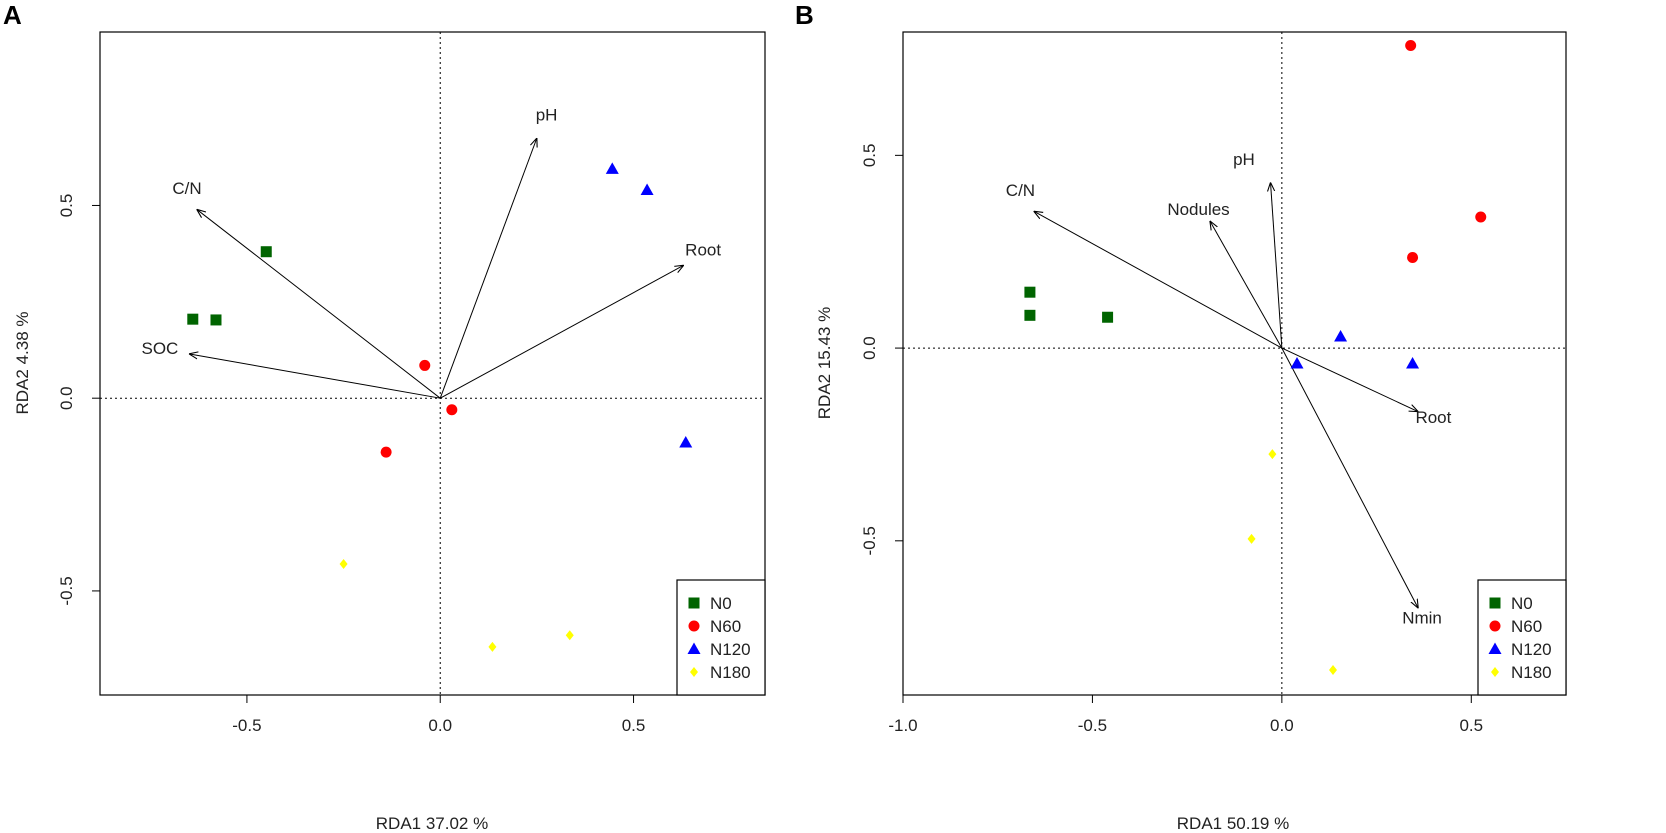  I want to click on panel-b-legend: N0 N60 N120 N180, so click(1522, 637).